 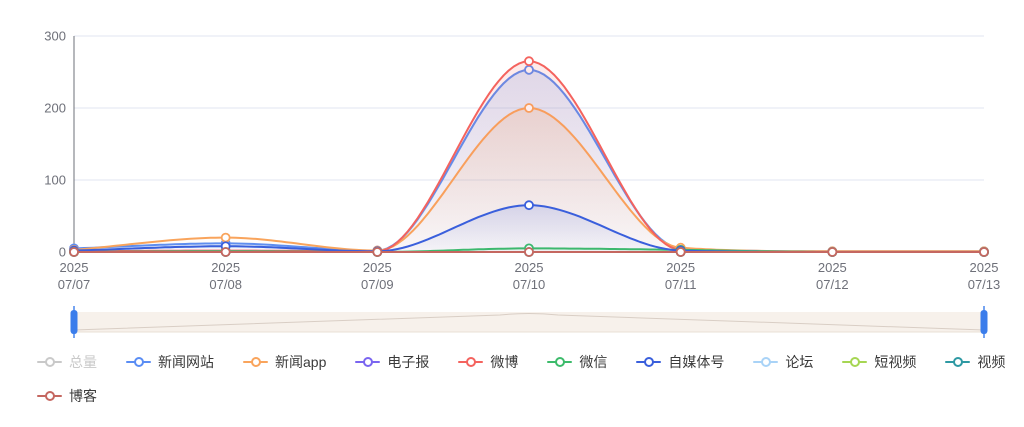 I want to click on chart-legend: 总量 新闻网站 新闻app 电子报 微博 微信 自媒体号 论坛 短视频 视频博客, so click(x=512, y=376).